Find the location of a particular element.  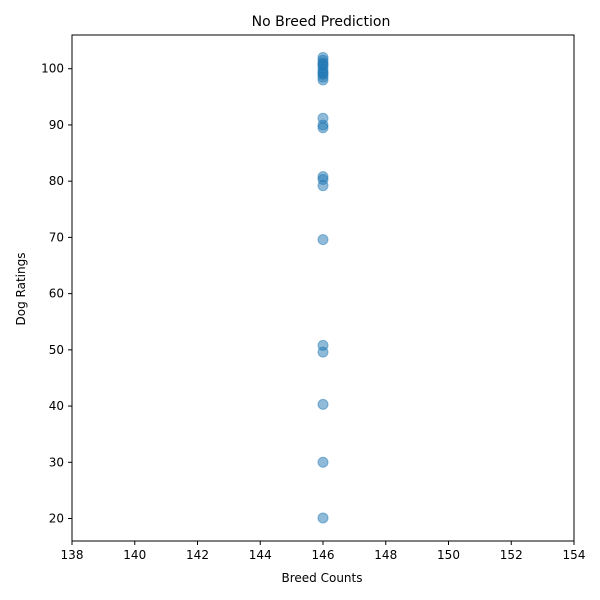

x-tick-label: 148 is located at coordinates (385, 555).